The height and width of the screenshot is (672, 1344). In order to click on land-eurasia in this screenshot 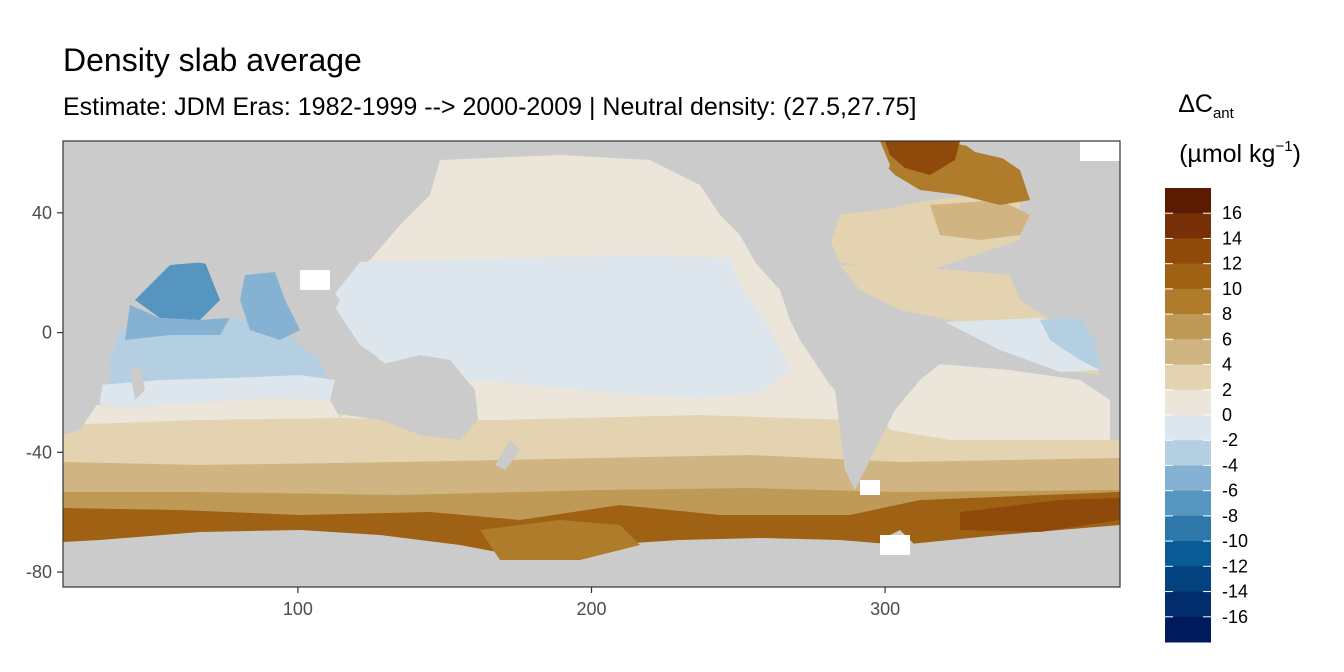, I will do `click(251, 215)`.